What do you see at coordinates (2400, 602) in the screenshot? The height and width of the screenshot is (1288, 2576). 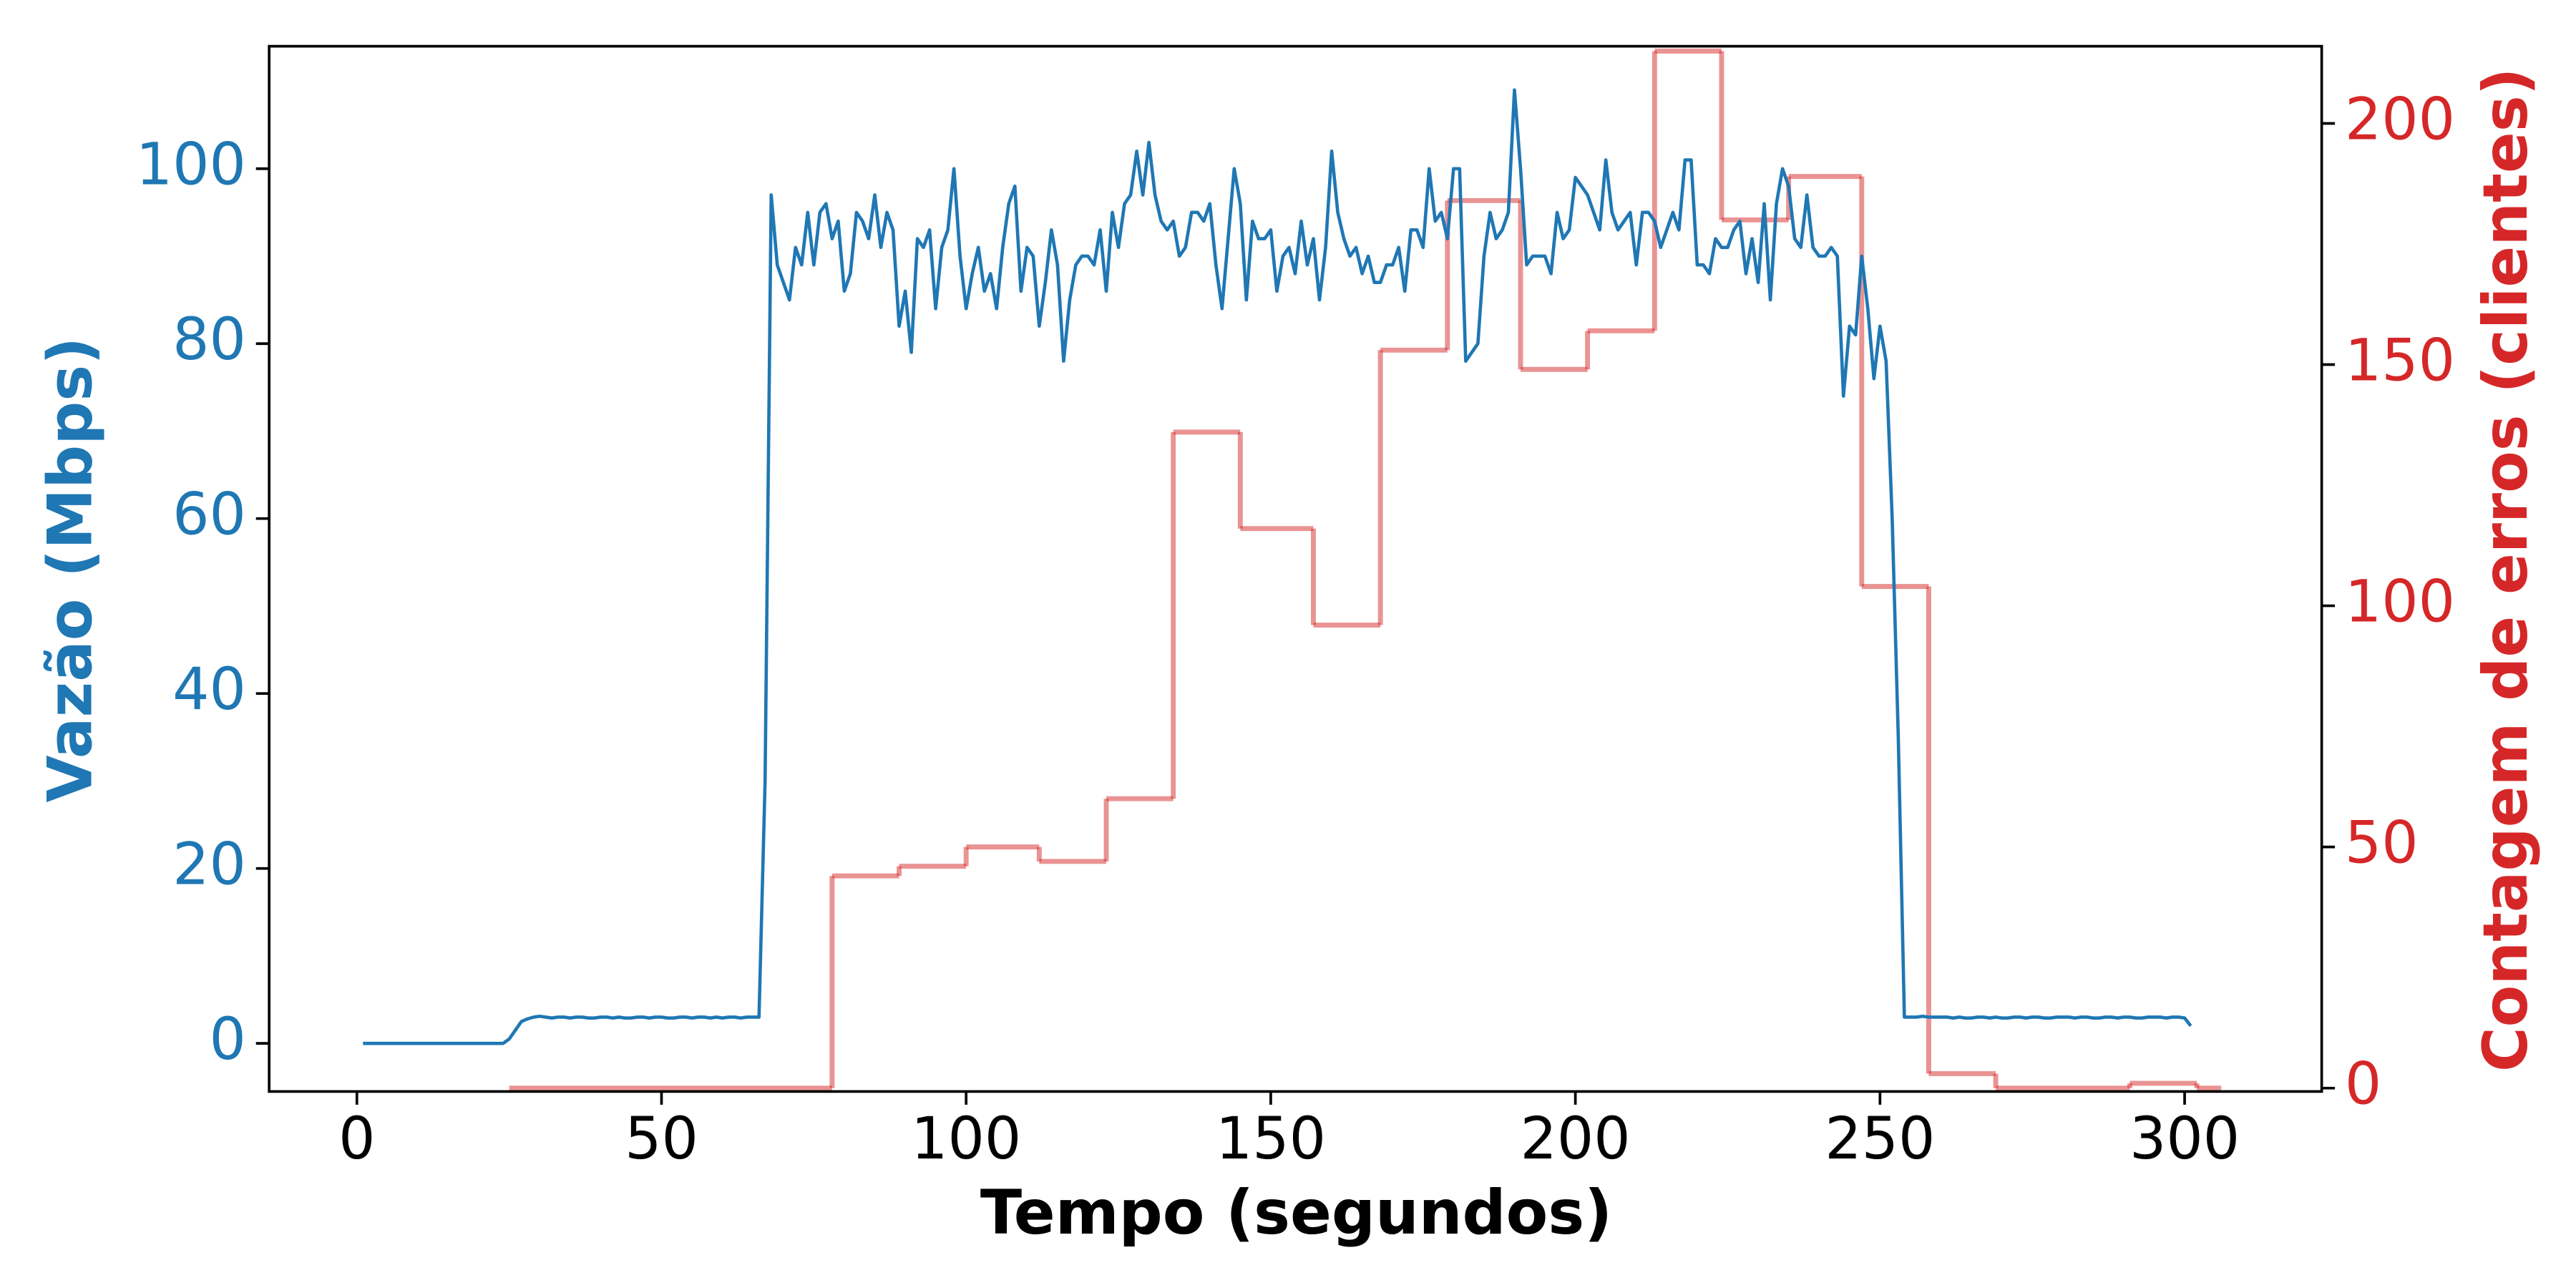 I see `y2-tick-label: 100` at bounding box center [2400, 602].